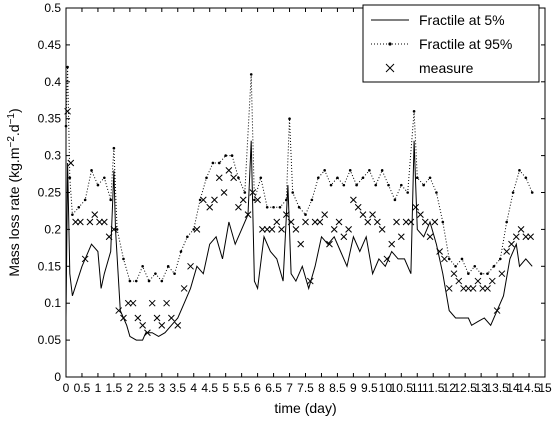 The width and height of the screenshot is (555, 421). I want to click on x-axis-label: time (day), so click(305, 408).